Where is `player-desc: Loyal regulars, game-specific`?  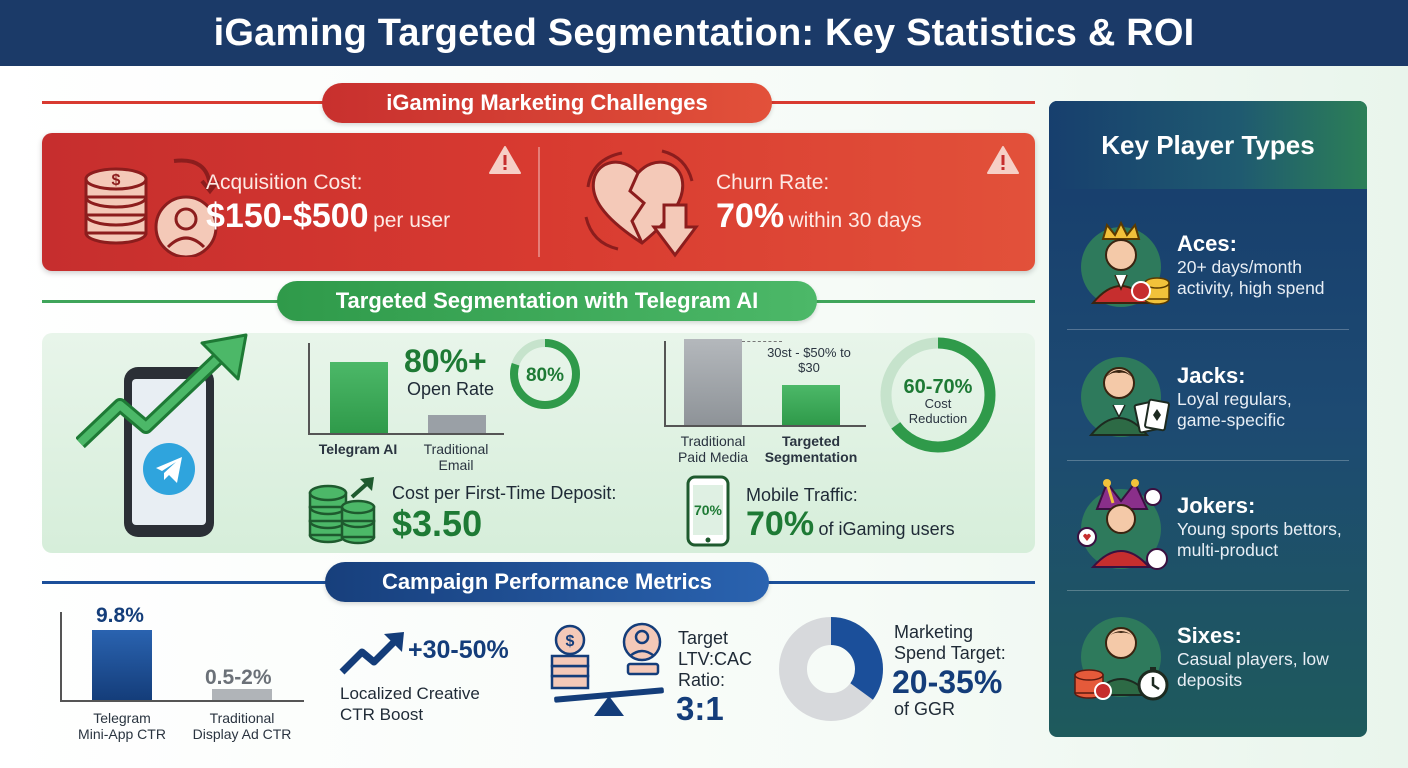 player-desc: Loyal regulars, game-specific is located at coordinates (1234, 409).